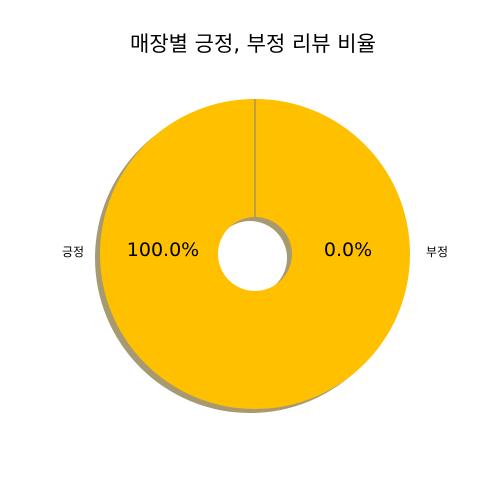  What do you see at coordinates (73, 252) in the screenshot?
I see `slice-label-positive: 긍정` at bounding box center [73, 252].